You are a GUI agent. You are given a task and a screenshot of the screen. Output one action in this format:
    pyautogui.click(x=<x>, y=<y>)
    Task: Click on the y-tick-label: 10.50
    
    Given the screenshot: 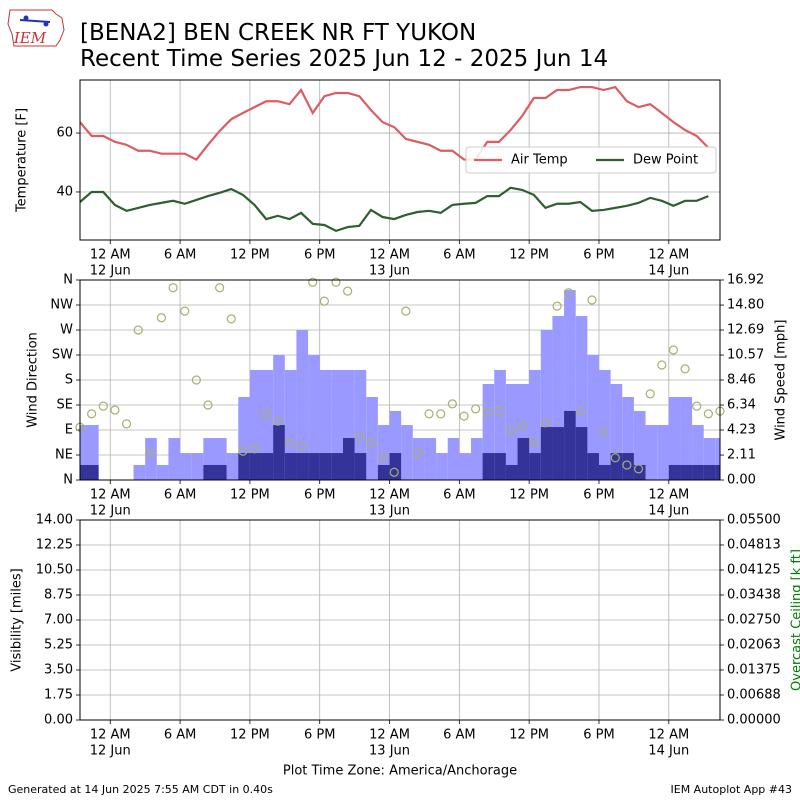 What is the action you would take?
    pyautogui.click(x=54, y=570)
    